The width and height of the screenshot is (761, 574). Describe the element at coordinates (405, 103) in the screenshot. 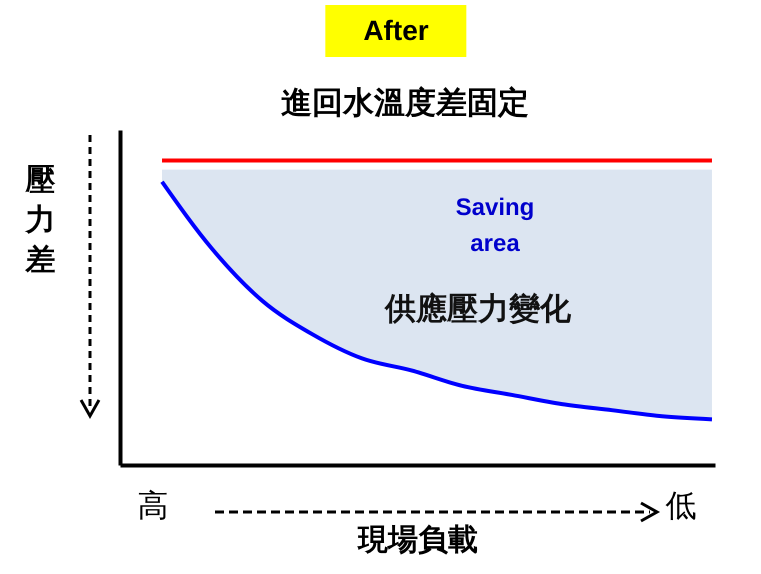

I see `chart-subtitle: 進回水溫度差固定` at that location.